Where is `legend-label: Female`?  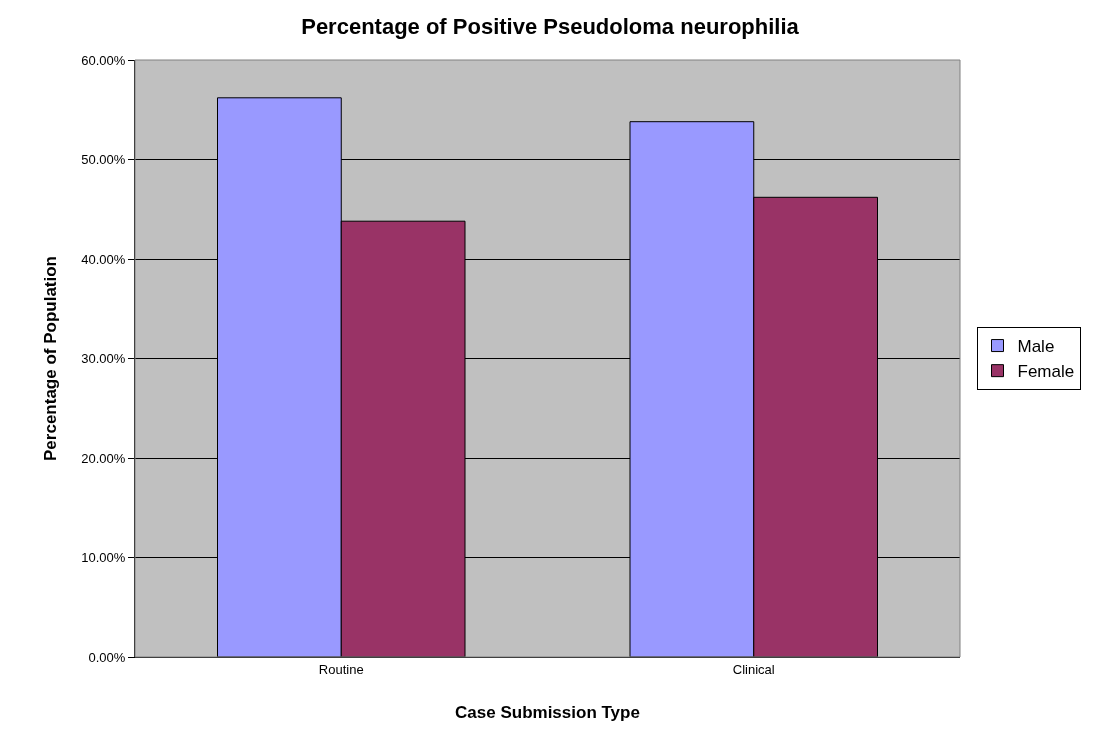
legend-label: Female is located at coordinates (1046, 372).